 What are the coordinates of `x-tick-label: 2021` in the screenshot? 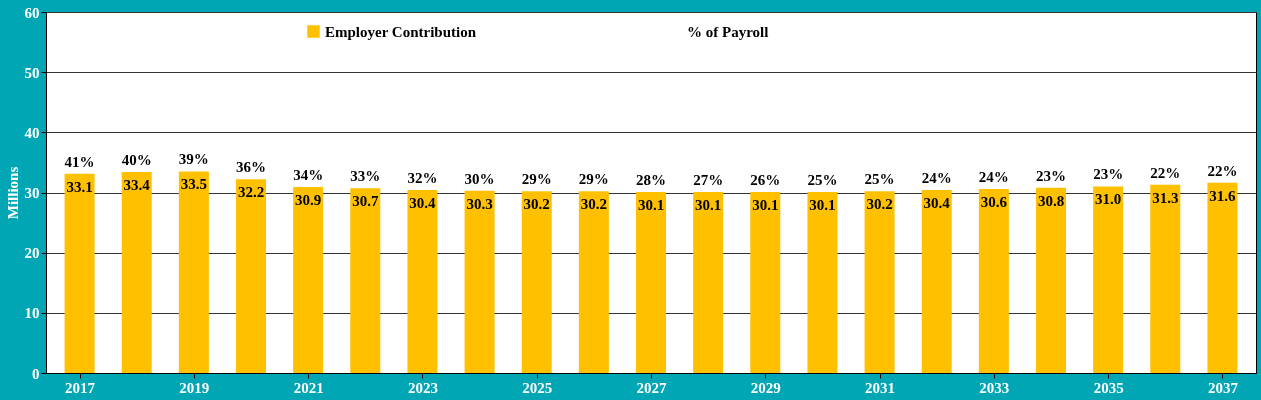 It's located at (308, 387).